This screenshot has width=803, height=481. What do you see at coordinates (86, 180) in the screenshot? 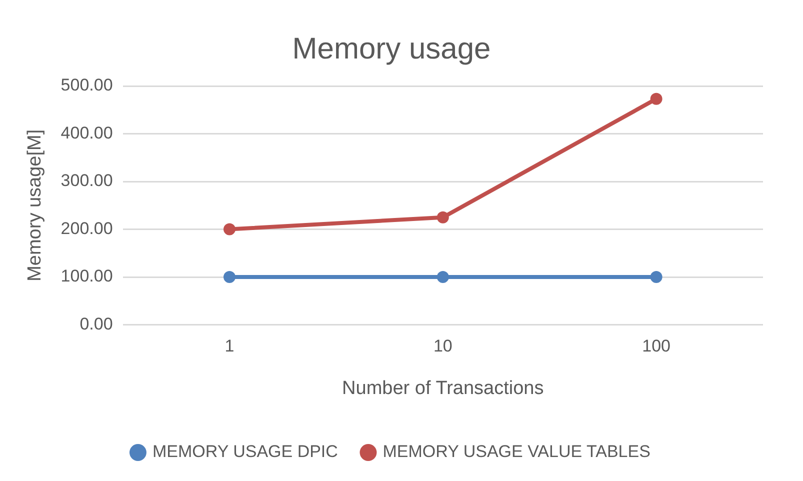
I see `y-tick-label: 300.00` at bounding box center [86, 180].